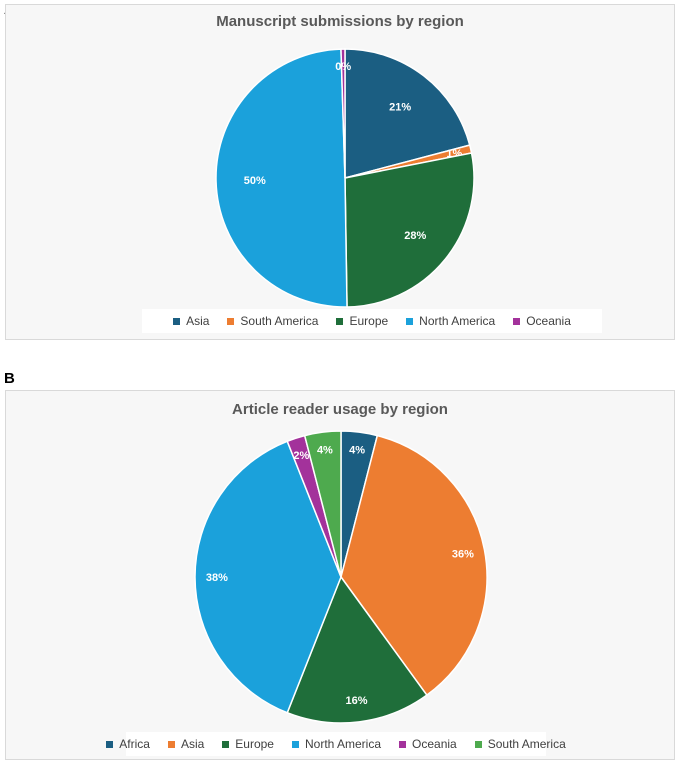 The height and width of the screenshot is (765, 680). Describe the element at coordinates (369, 321) in the screenshot. I see `chart-a-legend-label-europe: Europe` at that location.